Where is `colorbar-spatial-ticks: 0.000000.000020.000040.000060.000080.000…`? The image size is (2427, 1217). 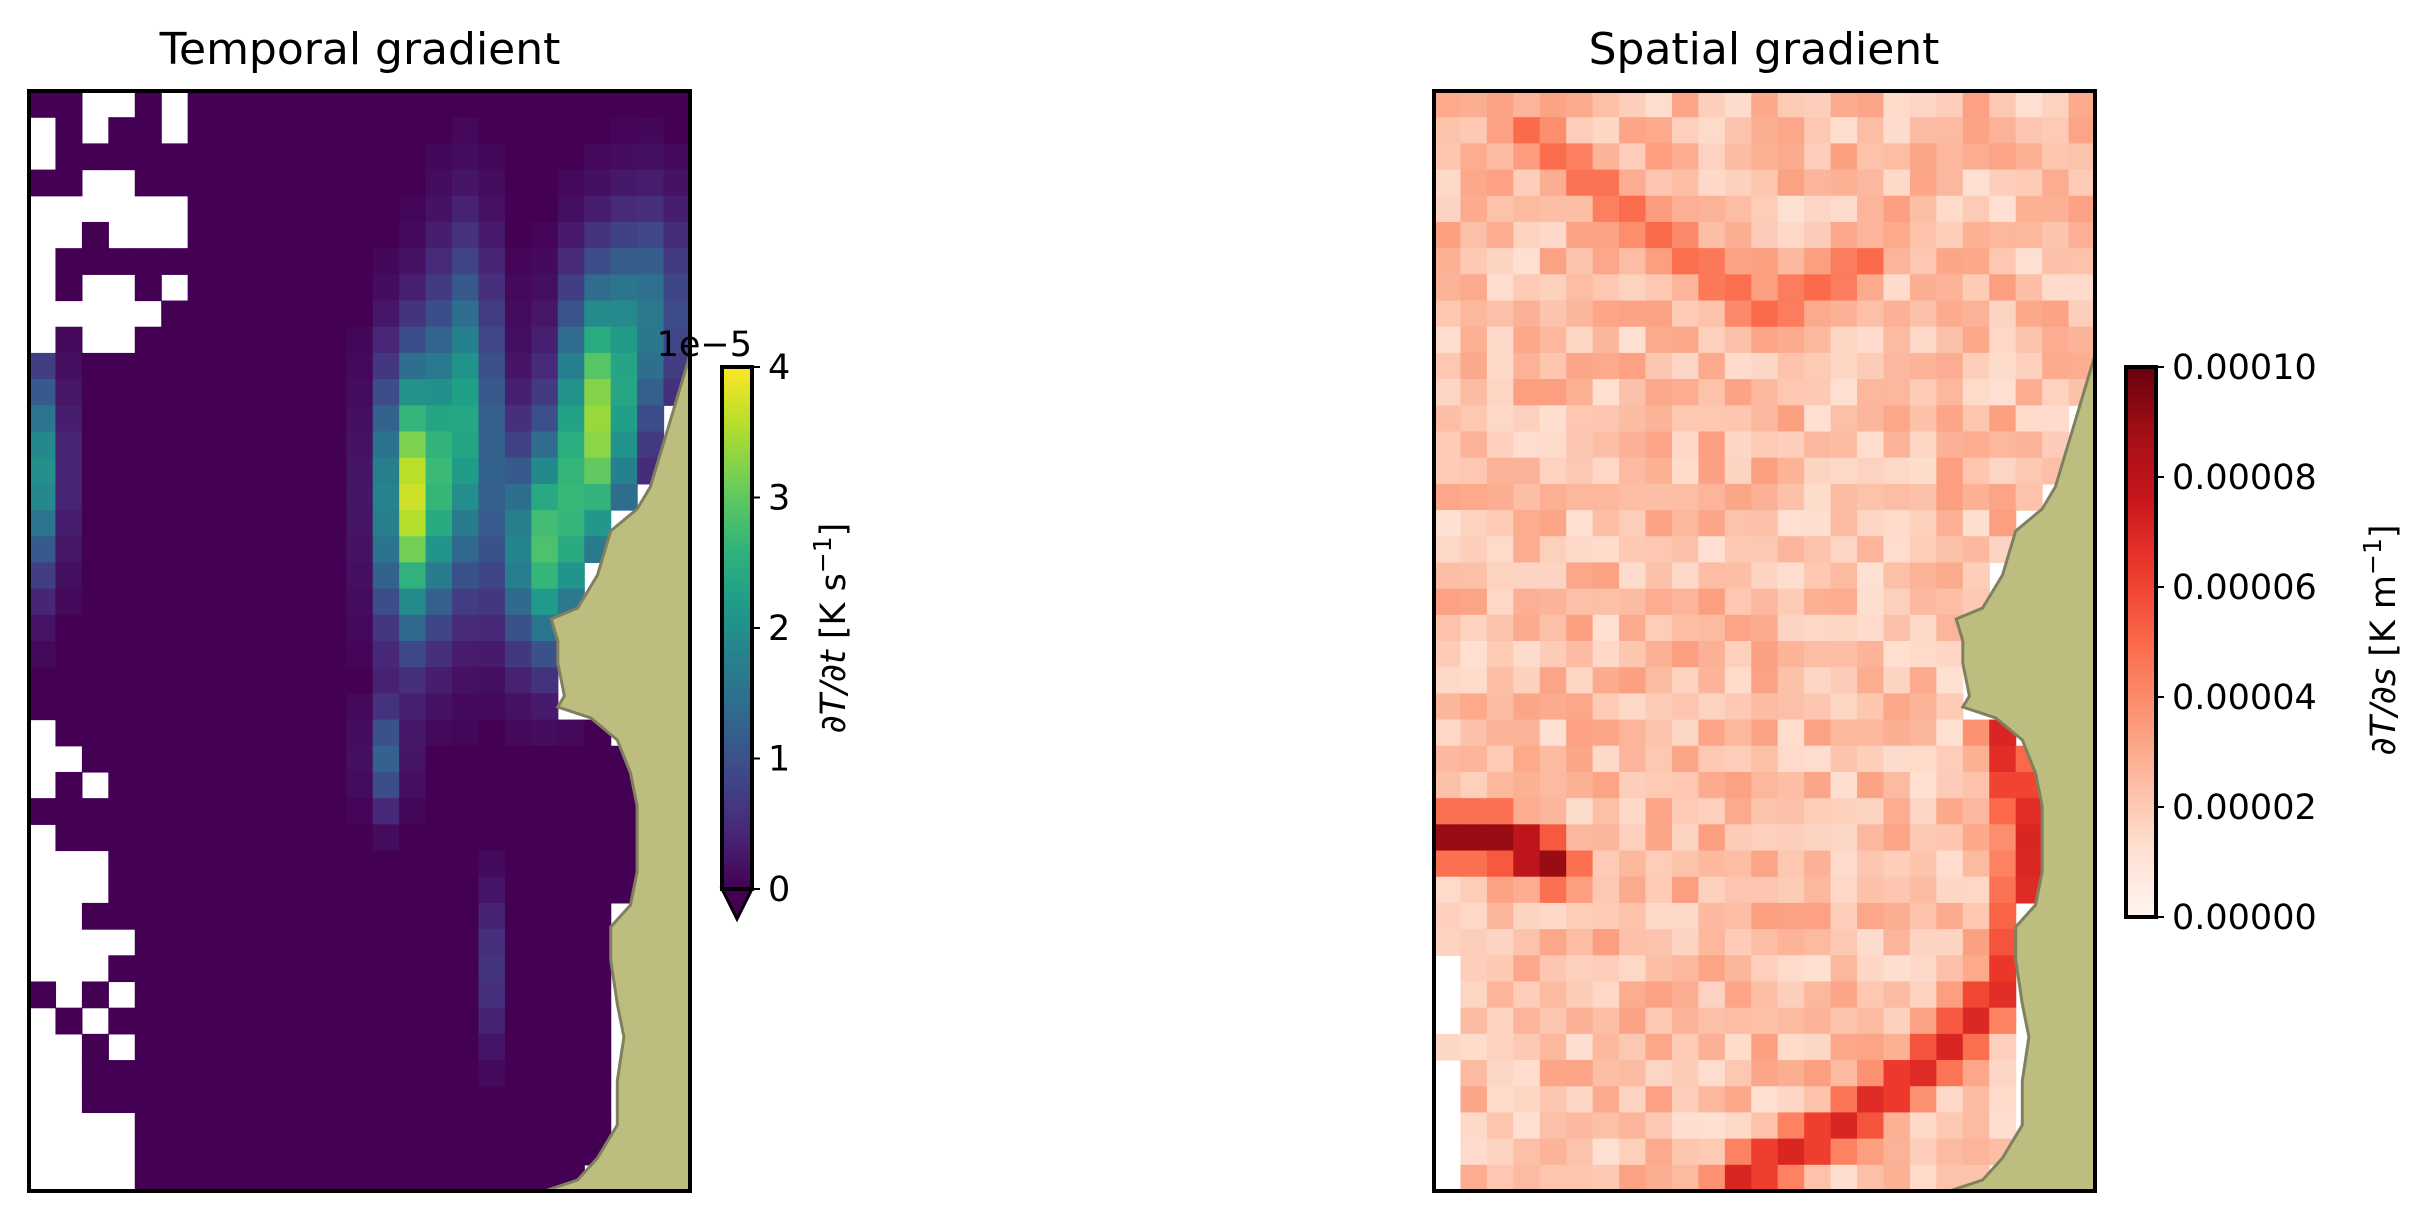
colorbar-spatial-ticks: 0.000000.000020.000040.000060.000080.000… is located at coordinates (2236, 643).